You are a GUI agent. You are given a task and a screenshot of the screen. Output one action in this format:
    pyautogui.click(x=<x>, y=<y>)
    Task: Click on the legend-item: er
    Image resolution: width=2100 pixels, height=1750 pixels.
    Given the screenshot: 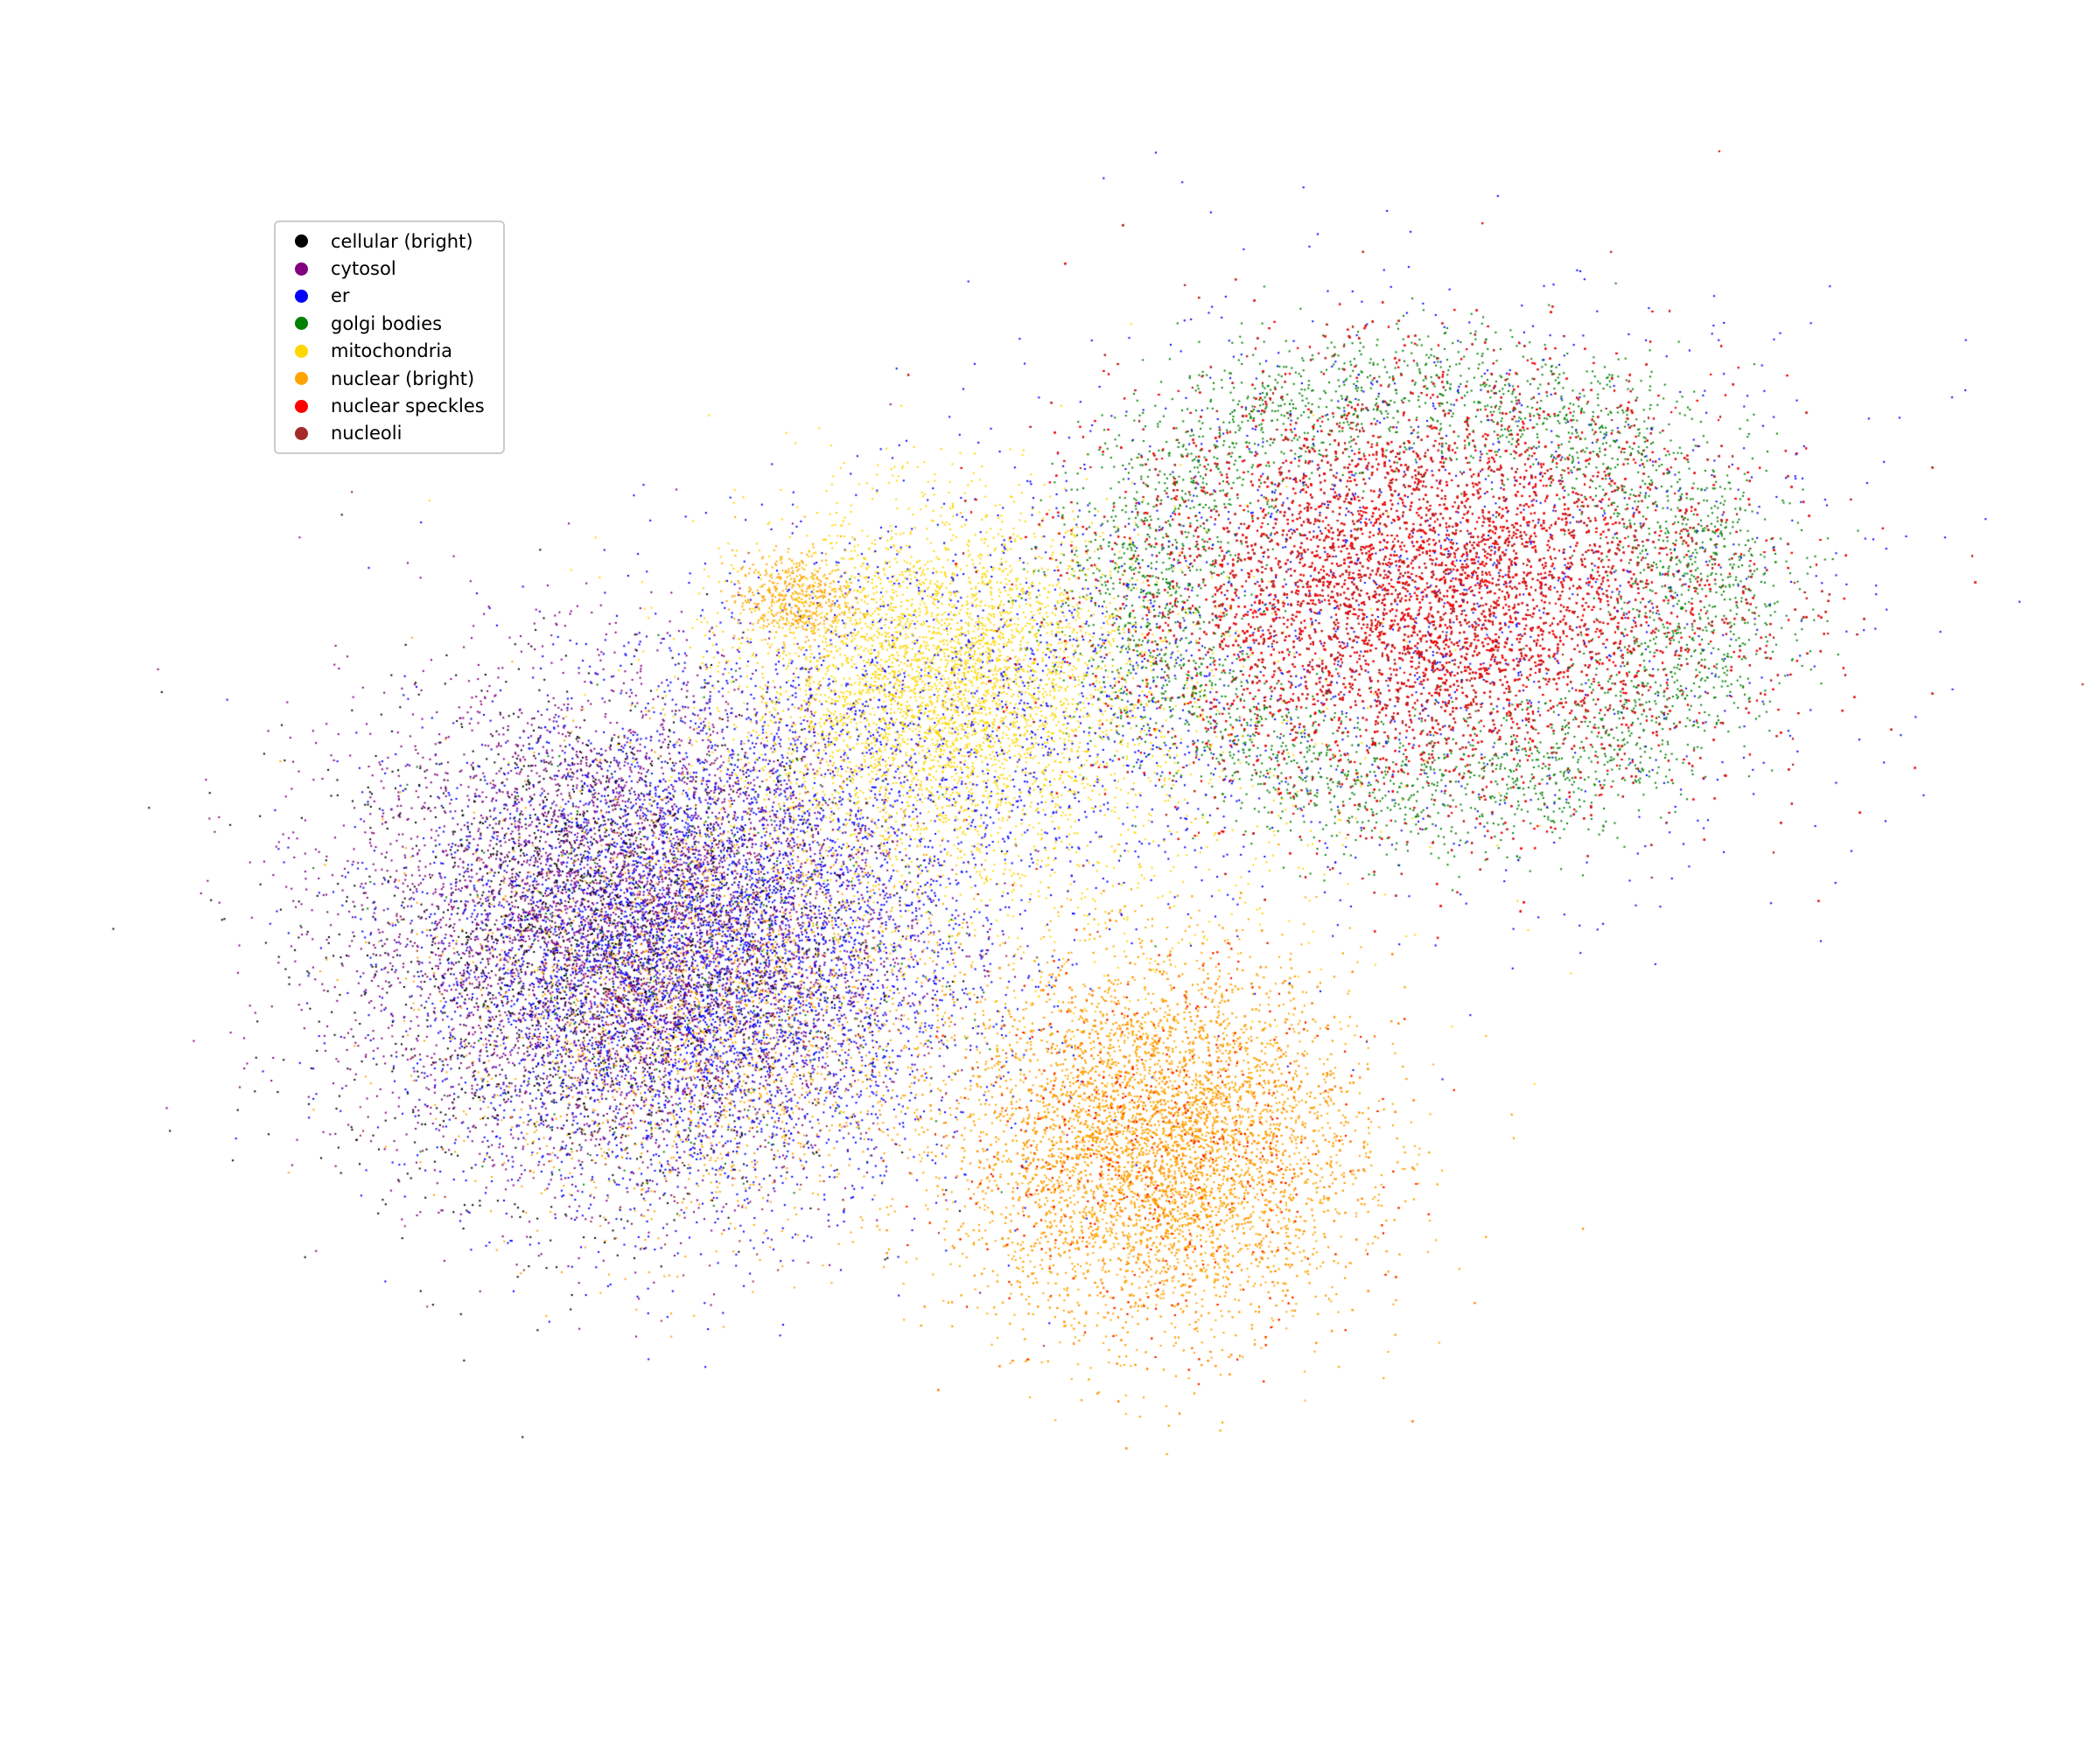 What is the action you would take?
    pyautogui.click(x=389, y=296)
    